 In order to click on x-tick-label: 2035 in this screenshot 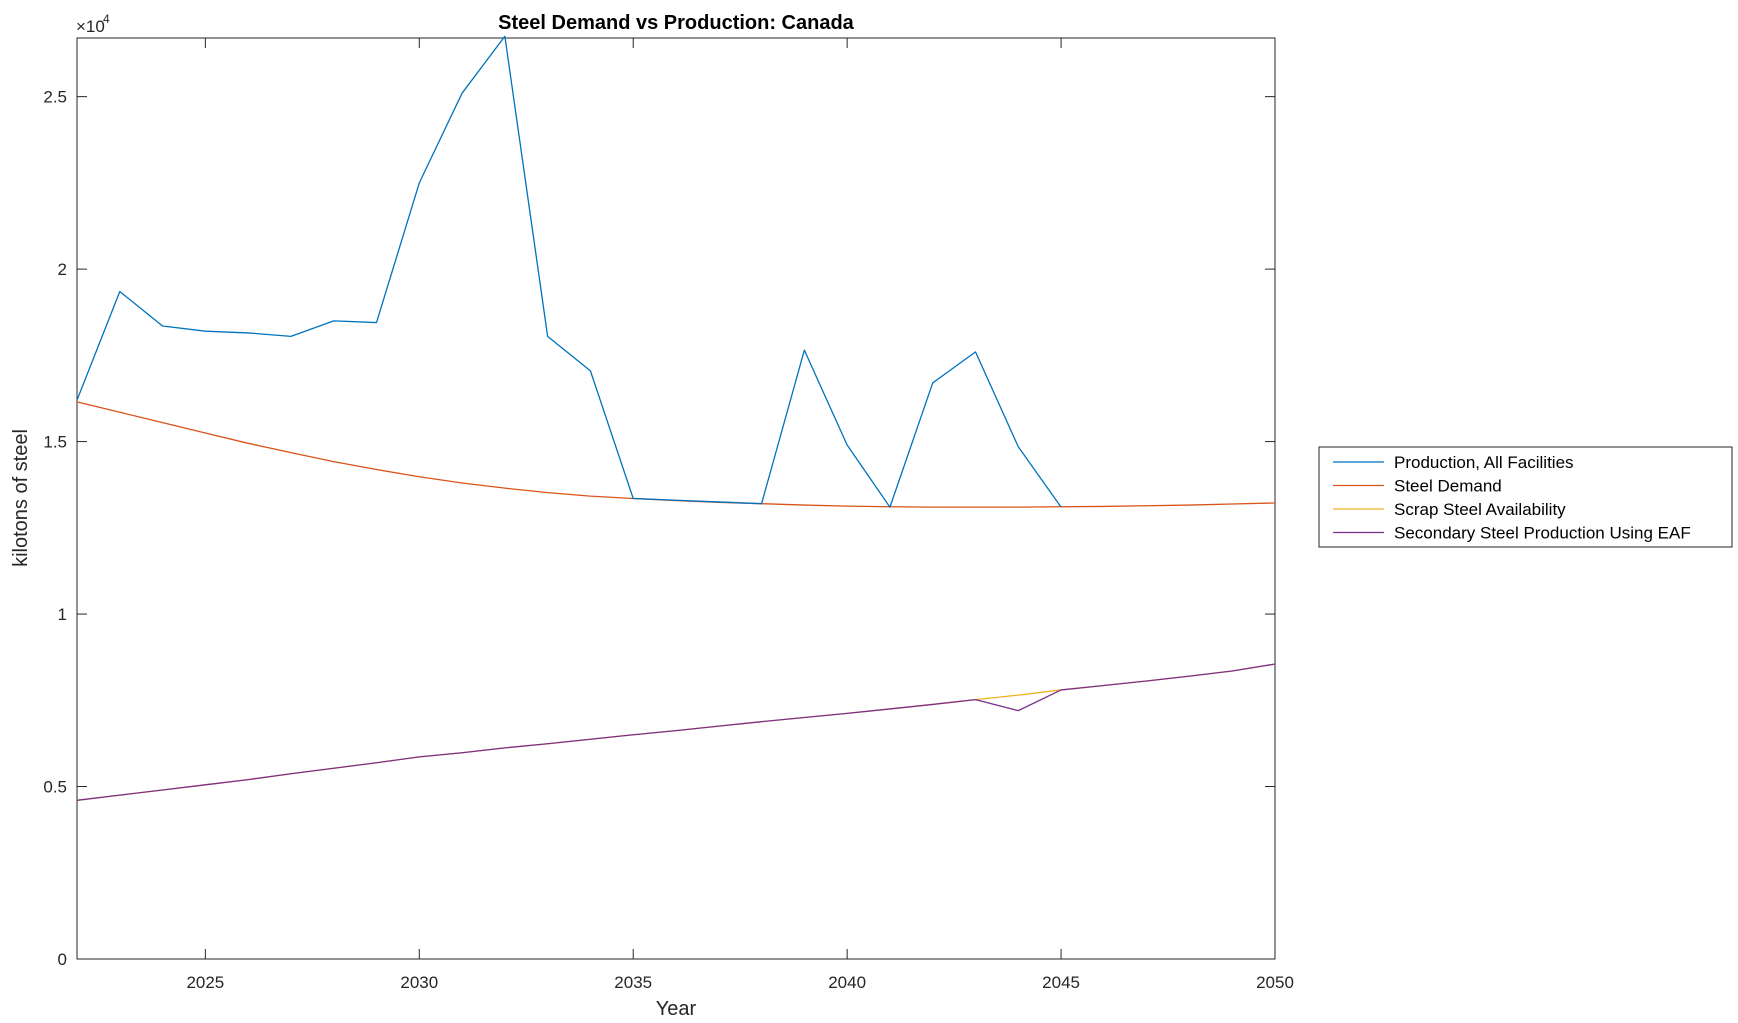, I will do `click(633, 982)`.